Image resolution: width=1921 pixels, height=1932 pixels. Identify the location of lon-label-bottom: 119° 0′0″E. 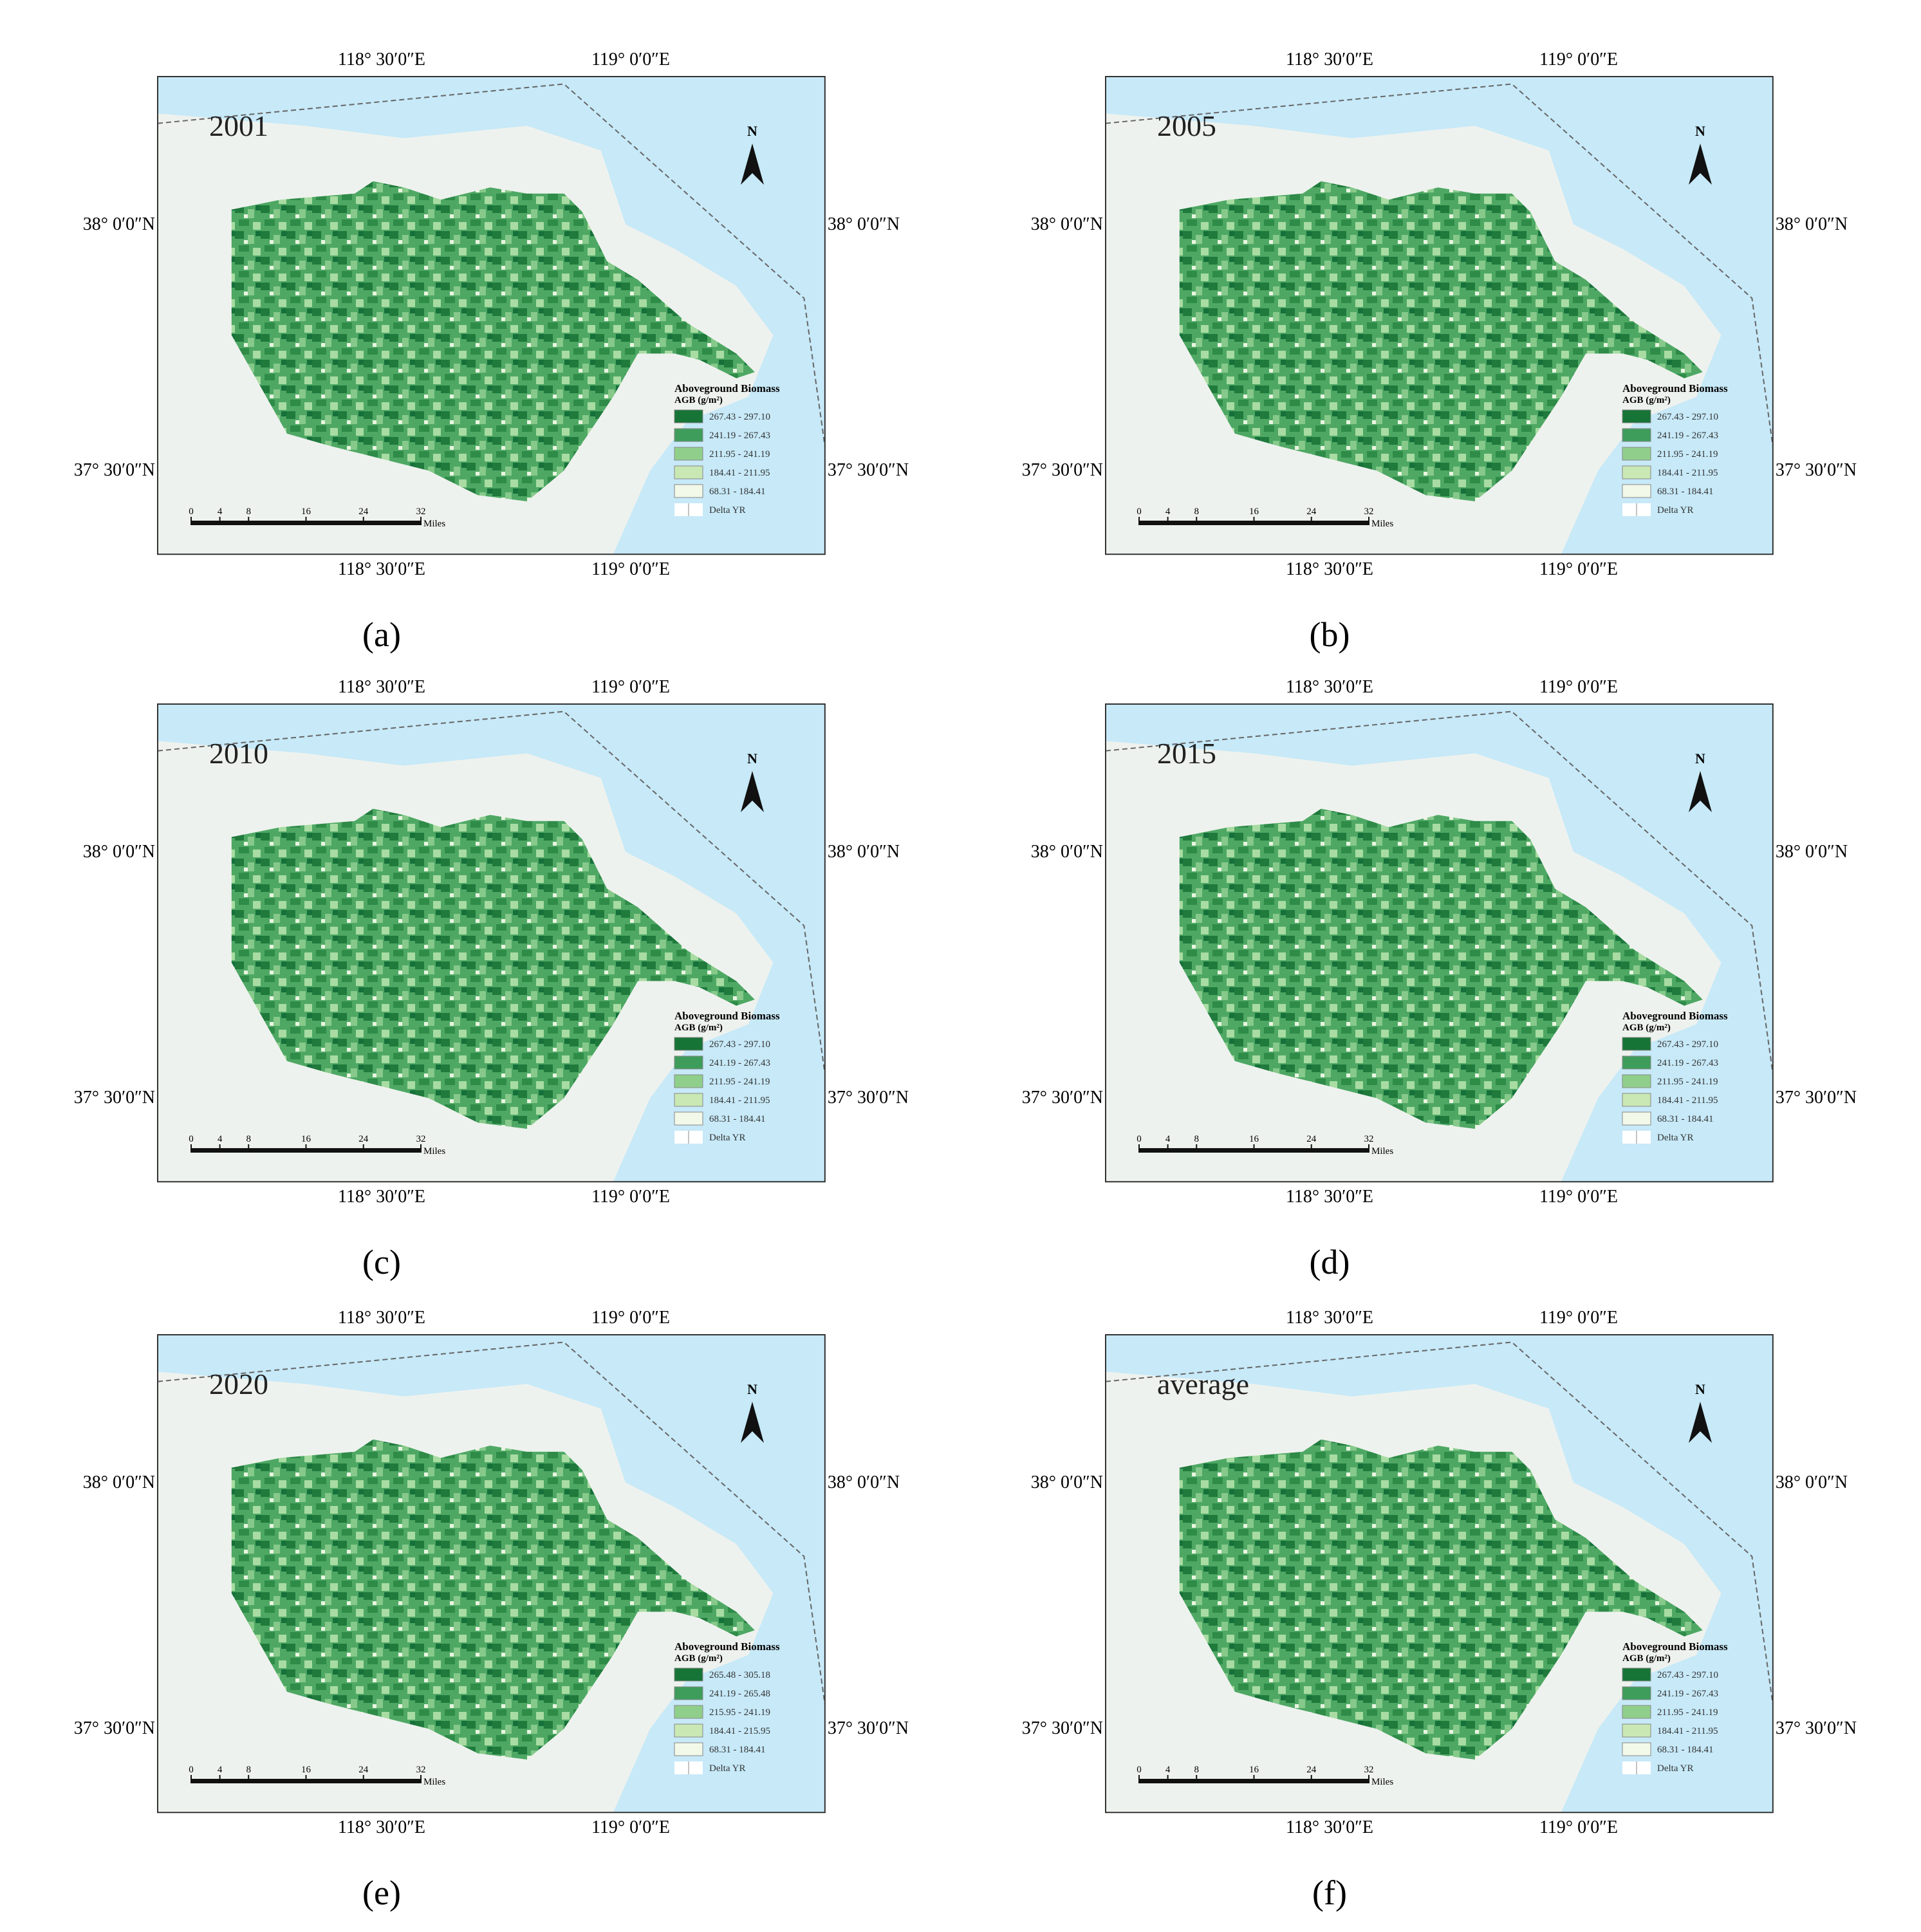
(1579, 569).